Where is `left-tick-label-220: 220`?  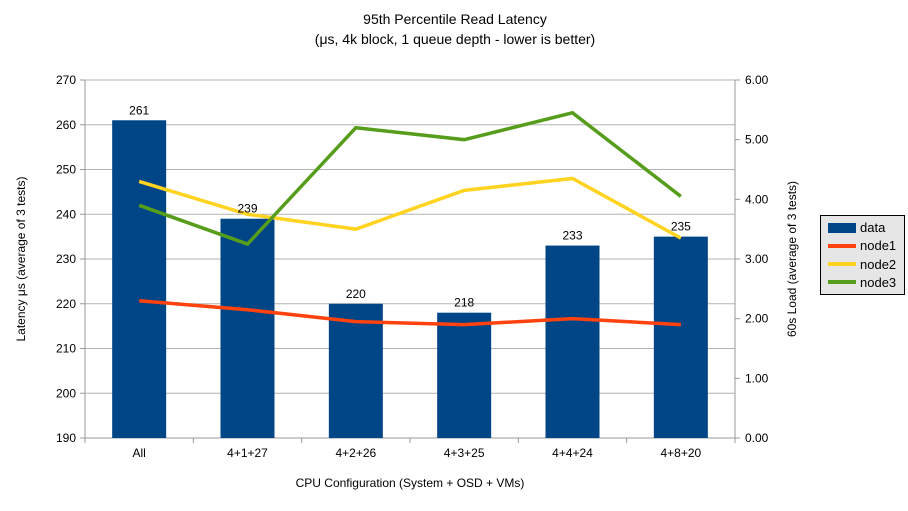 left-tick-label-220: 220 is located at coordinates (66, 304).